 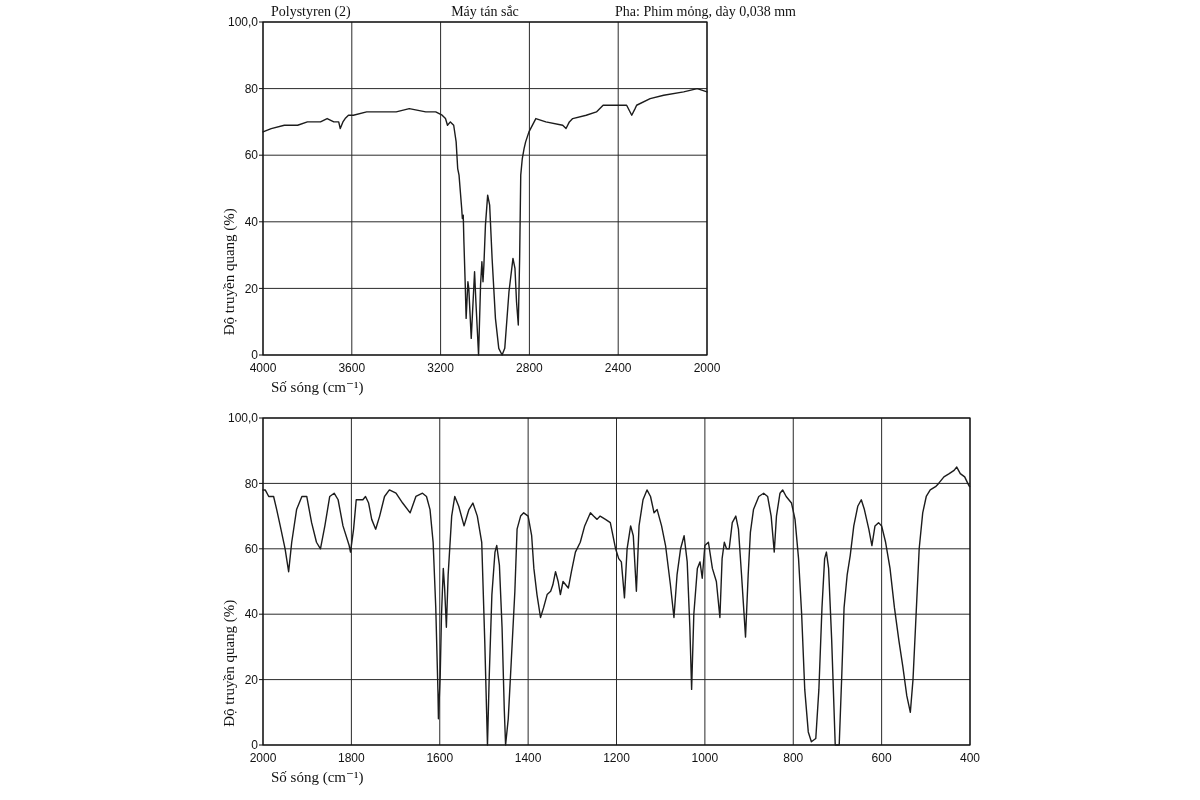 I want to click on text: Pha: Phim mỏng, dày 0,038 mm, so click(x=706, y=11).